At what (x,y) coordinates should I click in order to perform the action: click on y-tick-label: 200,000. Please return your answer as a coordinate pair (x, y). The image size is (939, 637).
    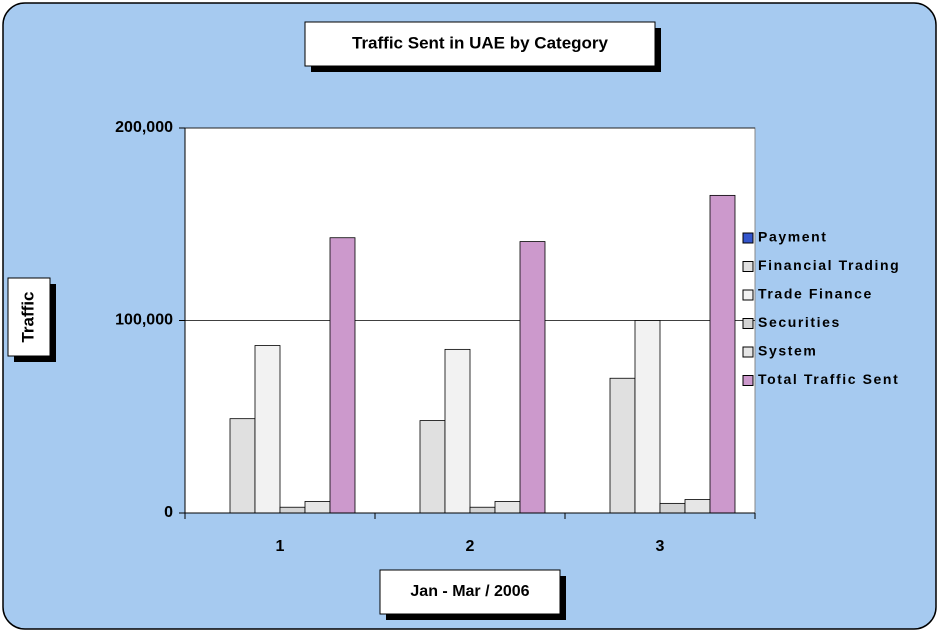
    Looking at the image, I should click on (144, 127).